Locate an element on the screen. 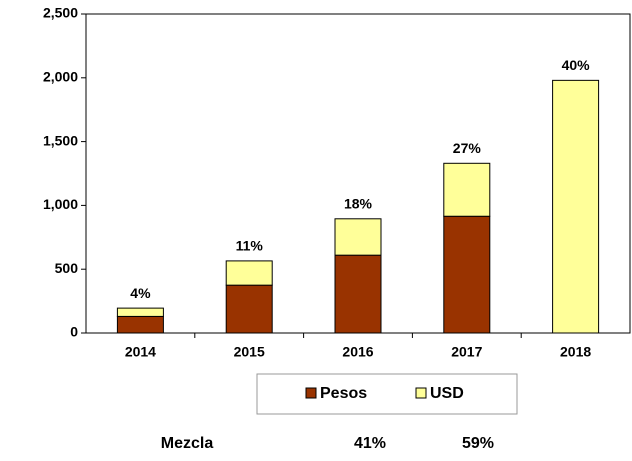  x-tick-label: 2018 is located at coordinates (575, 352).